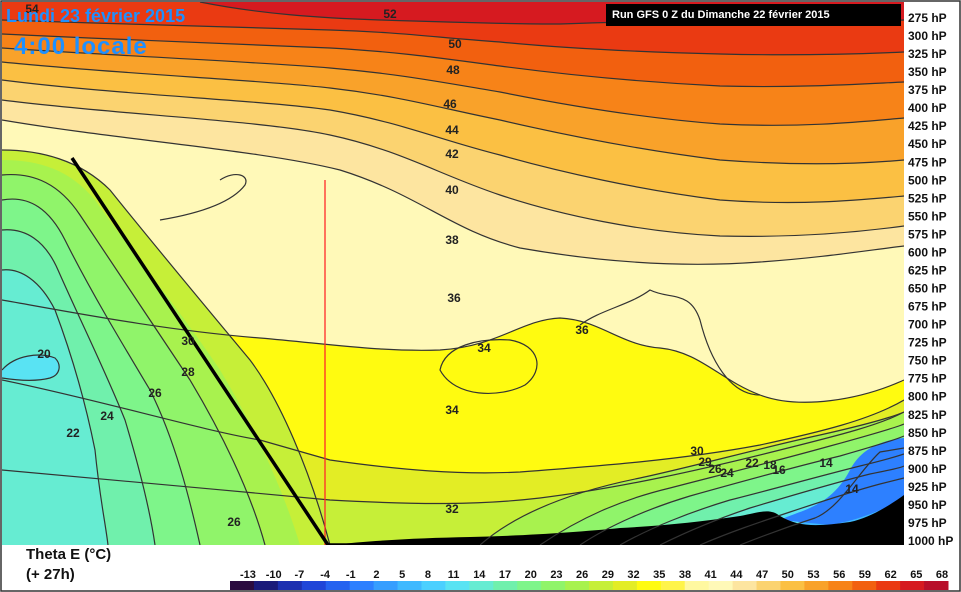 The height and width of the screenshot is (592, 961). What do you see at coordinates (617, 520) in the screenshot?
I see `terrain` at bounding box center [617, 520].